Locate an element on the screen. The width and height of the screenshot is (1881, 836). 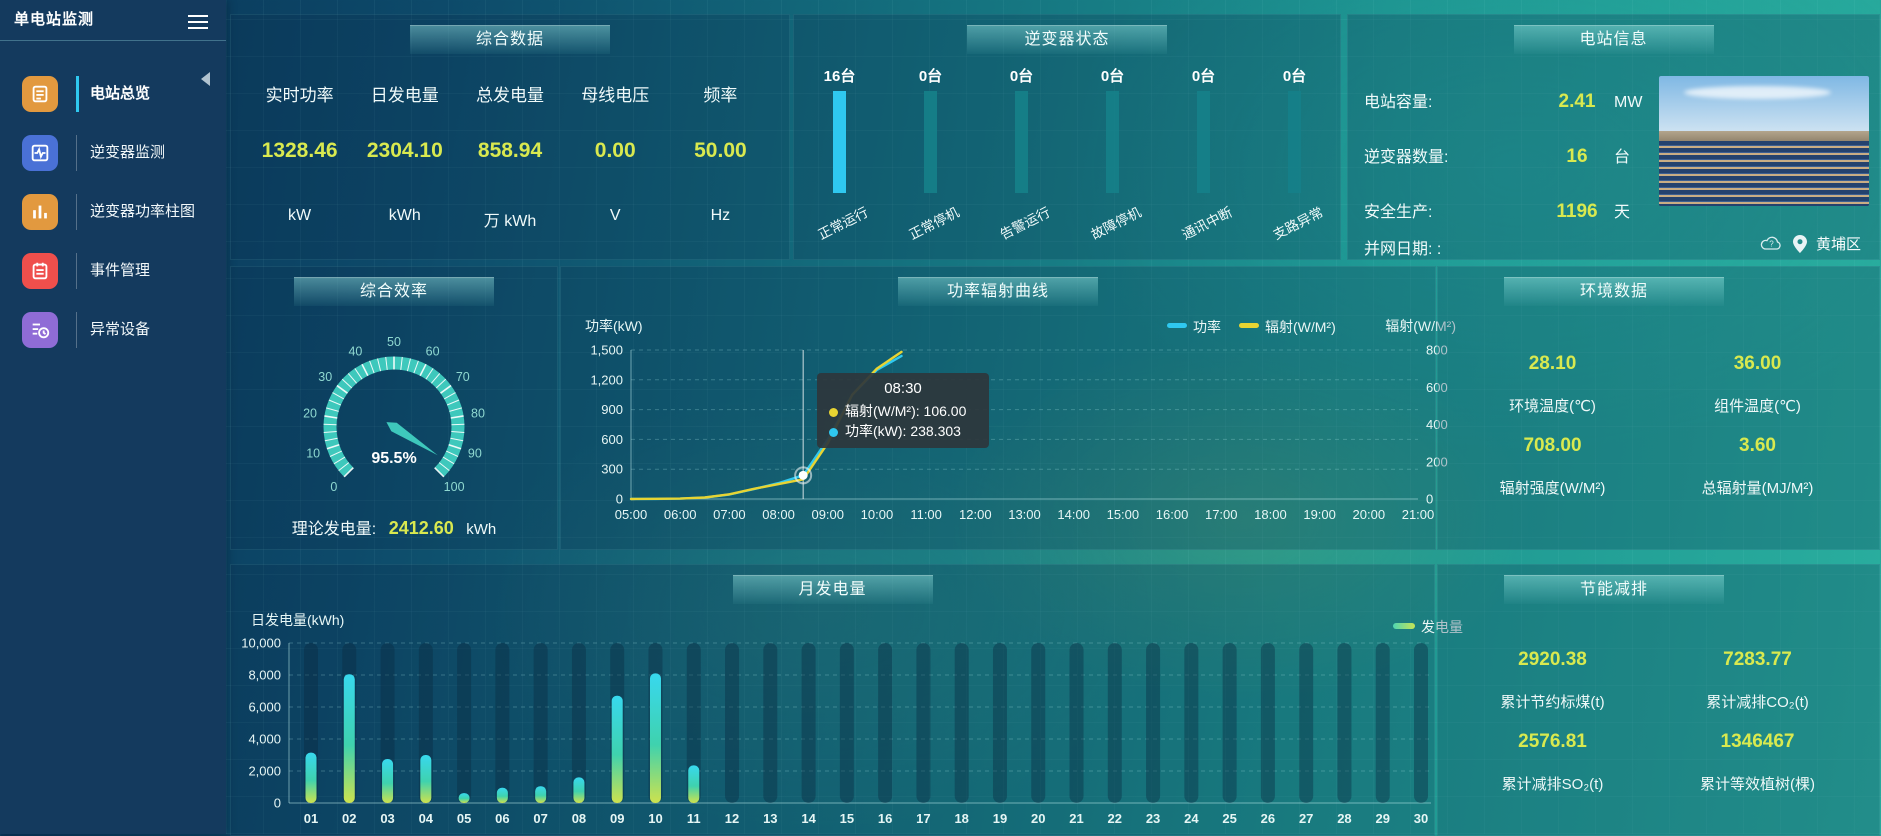
svg-text: 80 is located at coordinates (478, 414).